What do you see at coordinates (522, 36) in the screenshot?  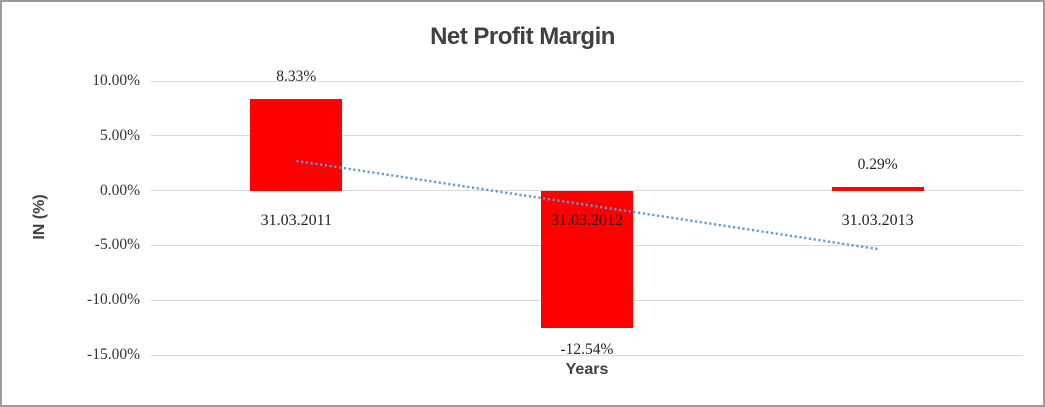 I see `chart-title: Net Profit Margin` at bounding box center [522, 36].